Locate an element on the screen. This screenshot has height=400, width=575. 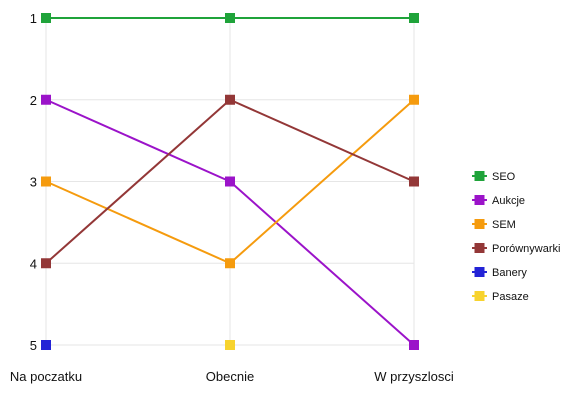
legend-item-porównywarki: Porównywarki is located at coordinates (516, 249).